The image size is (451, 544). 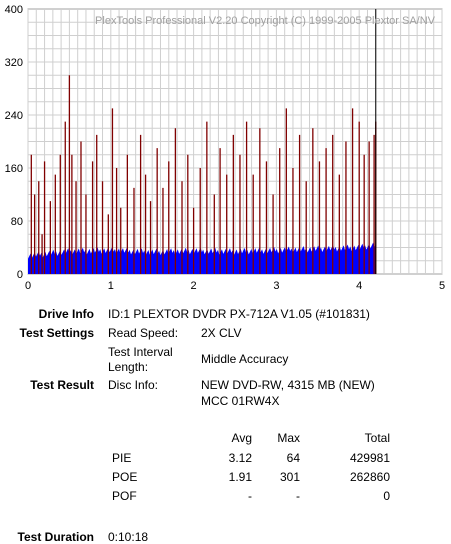 What do you see at coordinates (194, 286) in the screenshot?
I see `x-tick-label: 2` at bounding box center [194, 286].